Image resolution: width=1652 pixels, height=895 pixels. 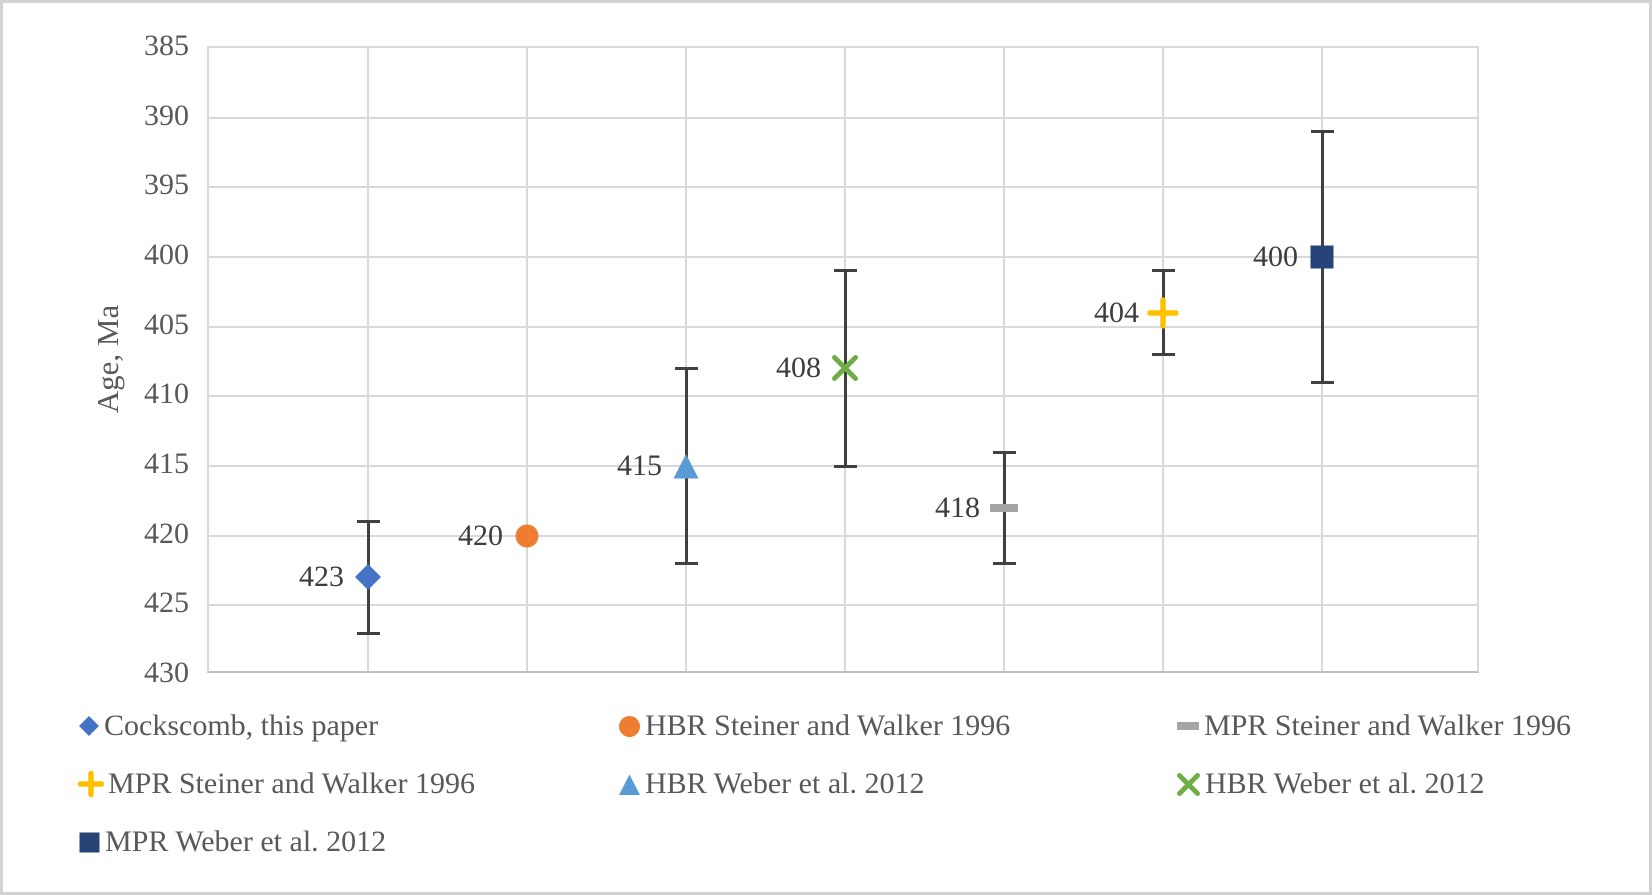 What do you see at coordinates (166, 394) in the screenshot?
I see `y-tick-label: 410` at bounding box center [166, 394].